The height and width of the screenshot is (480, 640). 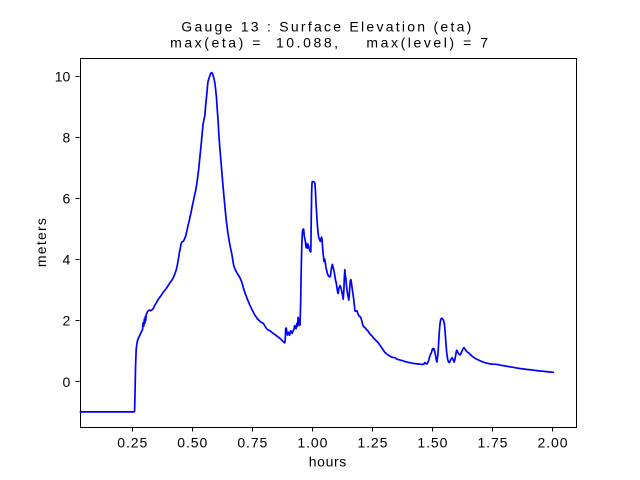 I want to click on svg-text: 0, so click(x=67, y=382).